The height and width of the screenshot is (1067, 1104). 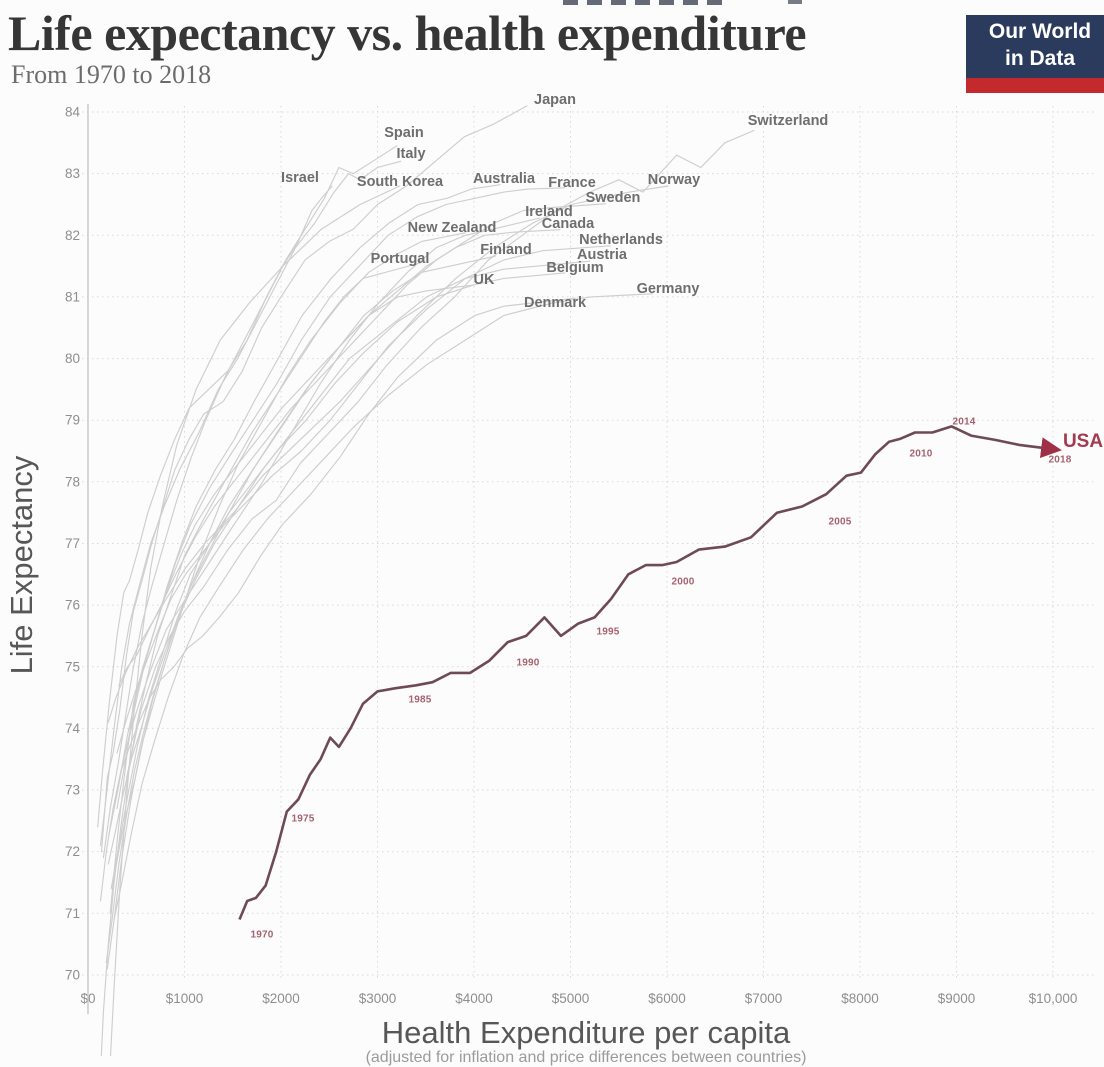 What do you see at coordinates (474, 998) in the screenshot?
I see `x-tick-label-4000: $4000` at bounding box center [474, 998].